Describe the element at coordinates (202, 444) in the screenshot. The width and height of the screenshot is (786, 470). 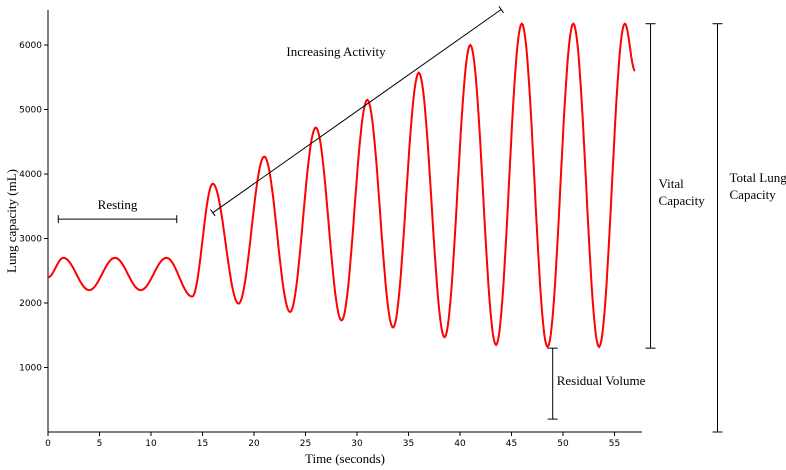
I see `x-tick-label: 15` at that location.